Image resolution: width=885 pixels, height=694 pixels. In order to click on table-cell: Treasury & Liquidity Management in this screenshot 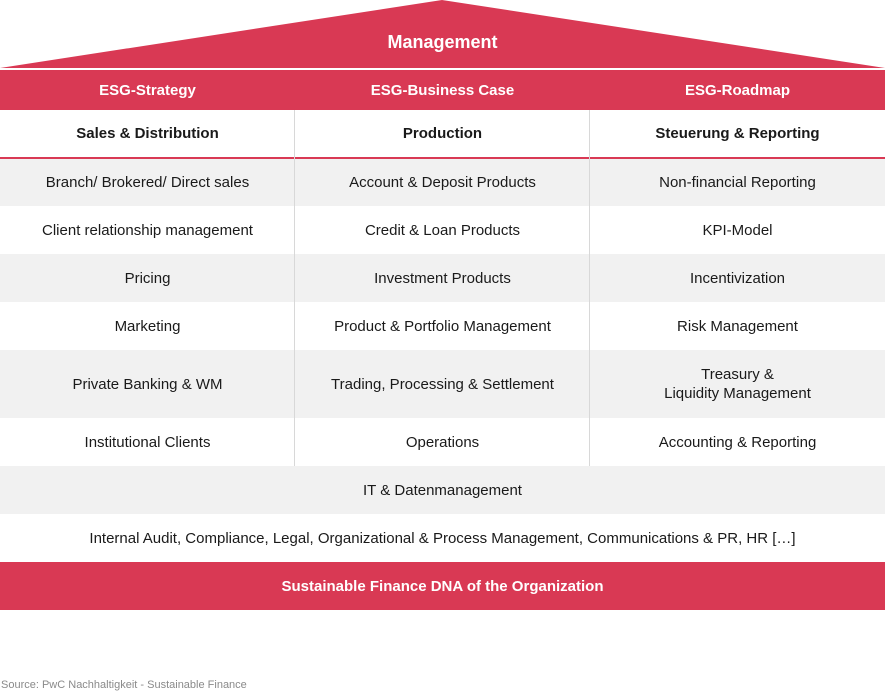, I will do `click(737, 384)`.